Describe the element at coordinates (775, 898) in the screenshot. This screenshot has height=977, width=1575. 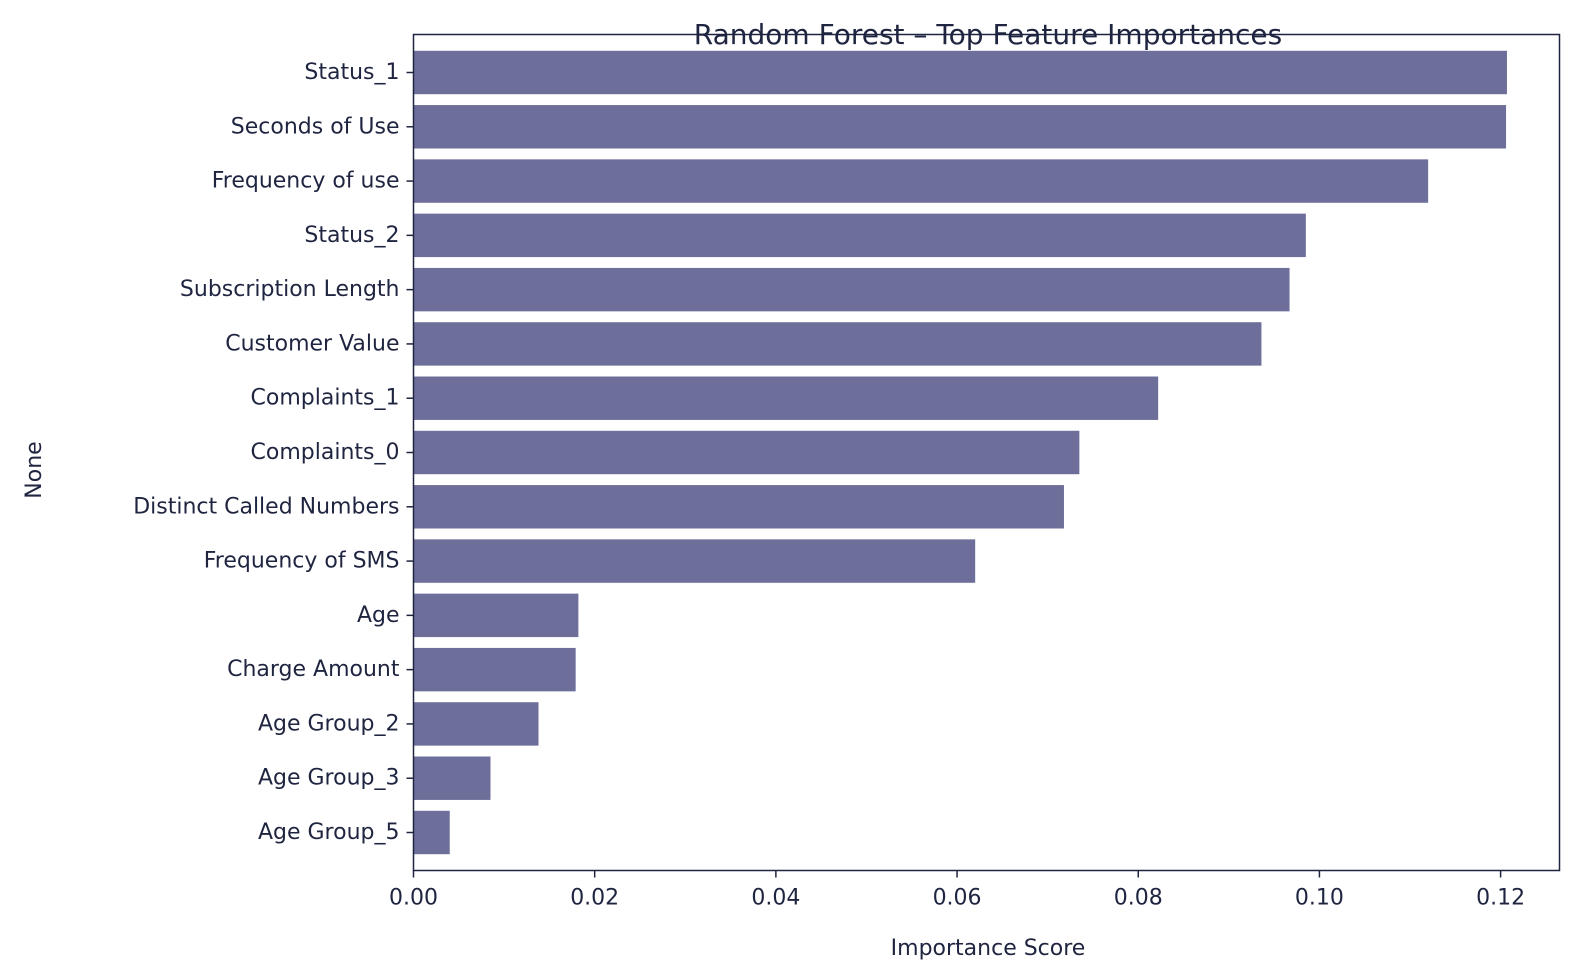
I see `x-tick-label: 0.04` at that location.